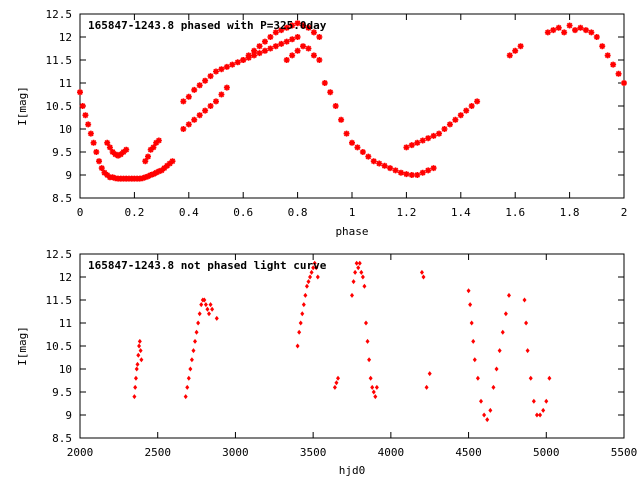 The width and height of the screenshot is (640, 480). What do you see at coordinates (65, 323) in the screenshot?
I see `unphased-y-tick-label: 11` at bounding box center [65, 323].